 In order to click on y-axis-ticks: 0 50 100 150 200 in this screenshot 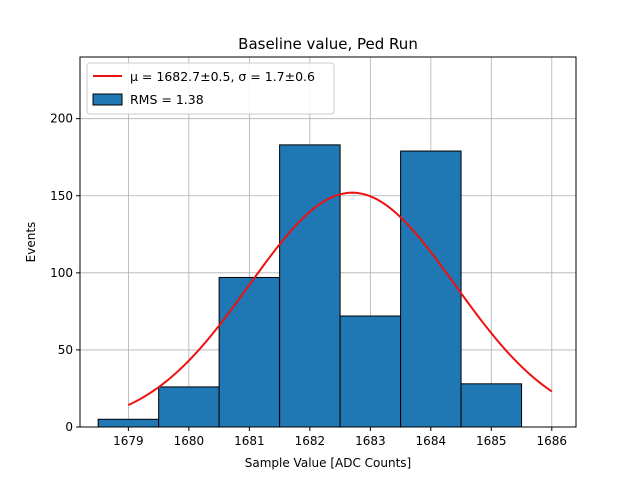, I will do `click(65, 273)`.